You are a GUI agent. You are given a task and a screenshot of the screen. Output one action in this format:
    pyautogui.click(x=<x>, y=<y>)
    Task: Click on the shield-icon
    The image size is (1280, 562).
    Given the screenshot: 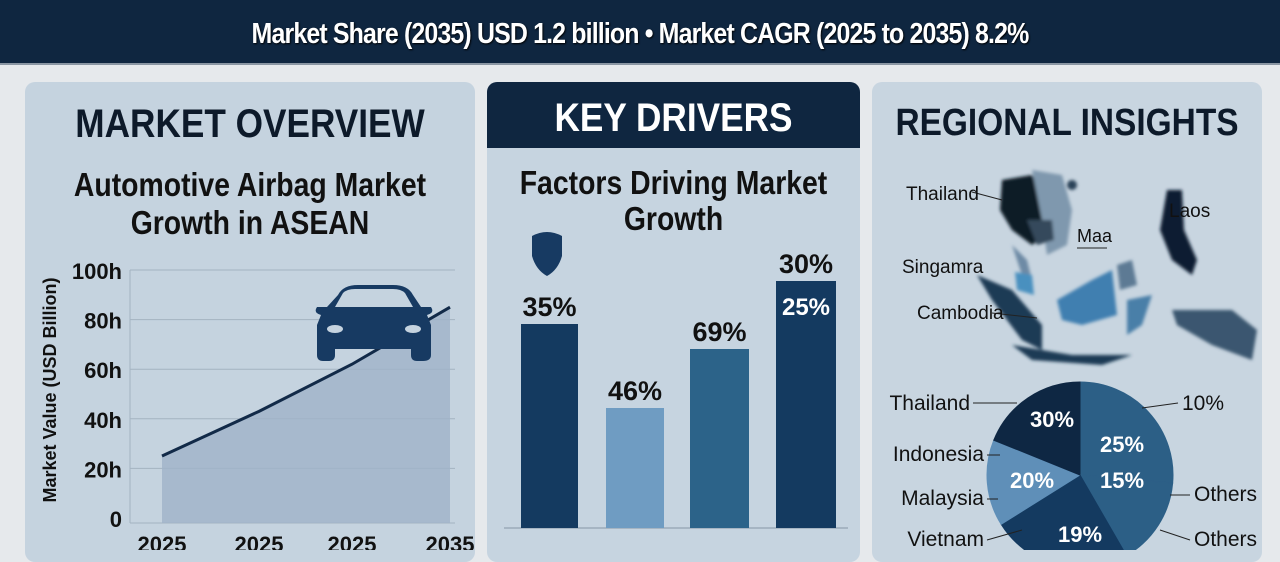 What is the action you would take?
    pyautogui.click(x=547, y=254)
    